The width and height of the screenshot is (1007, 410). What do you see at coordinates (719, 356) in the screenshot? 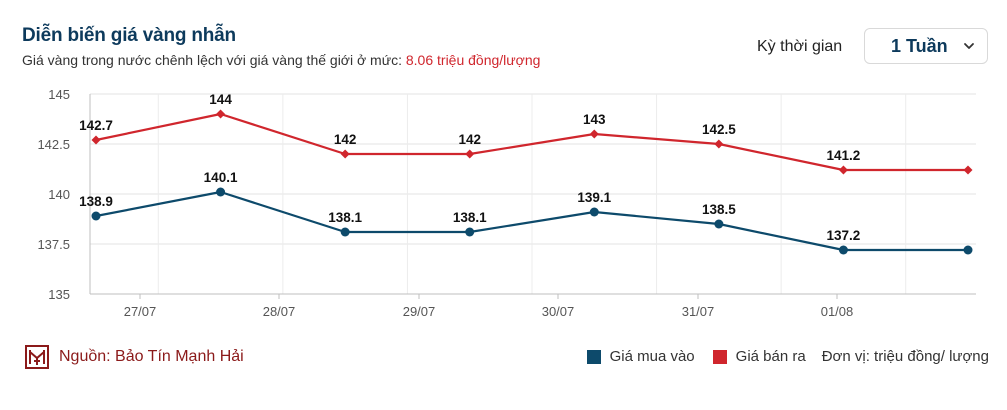
I see `legend-swatch-sell` at bounding box center [719, 356].